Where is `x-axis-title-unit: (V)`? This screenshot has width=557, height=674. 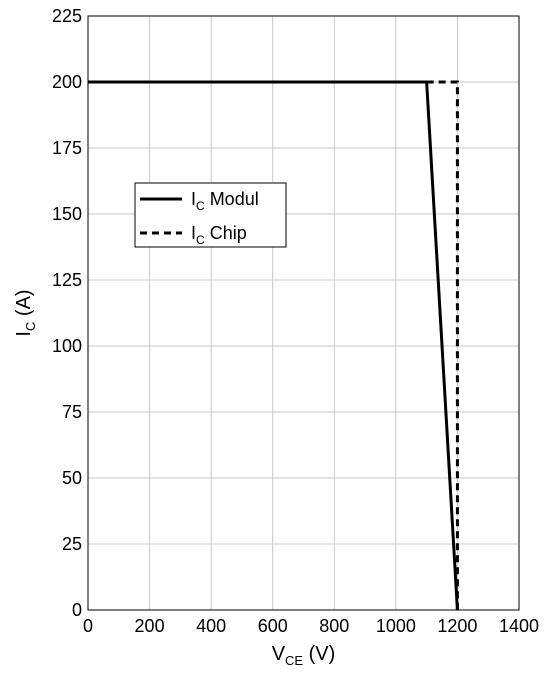 x-axis-title-unit: (V) is located at coordinates (319, 654).